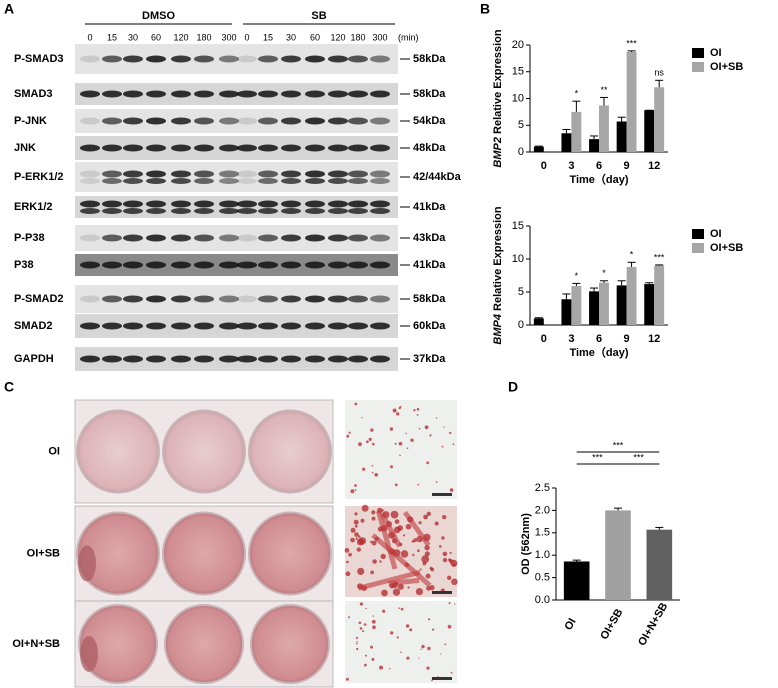 Image resolution: width=778 pixels, height=688 pixels. Describe the element at coordinates (571, 339) in the screenshot. I see `x-tick-label: 3` at that location.